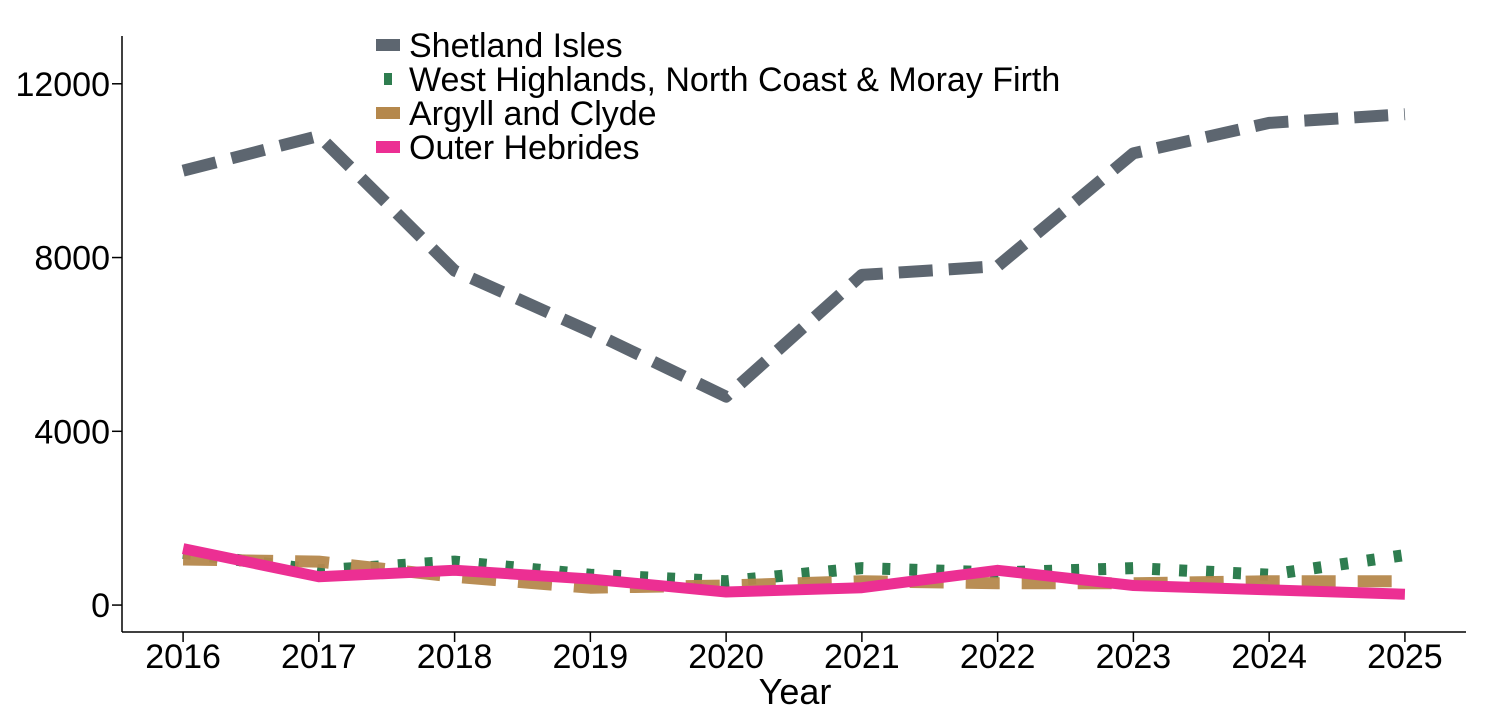 The image size is (1486, 726). What do you see at coordinates (591, 657) in the screenshot?
I see `x-tick-label: 2019` at bounding box center [591, 657].